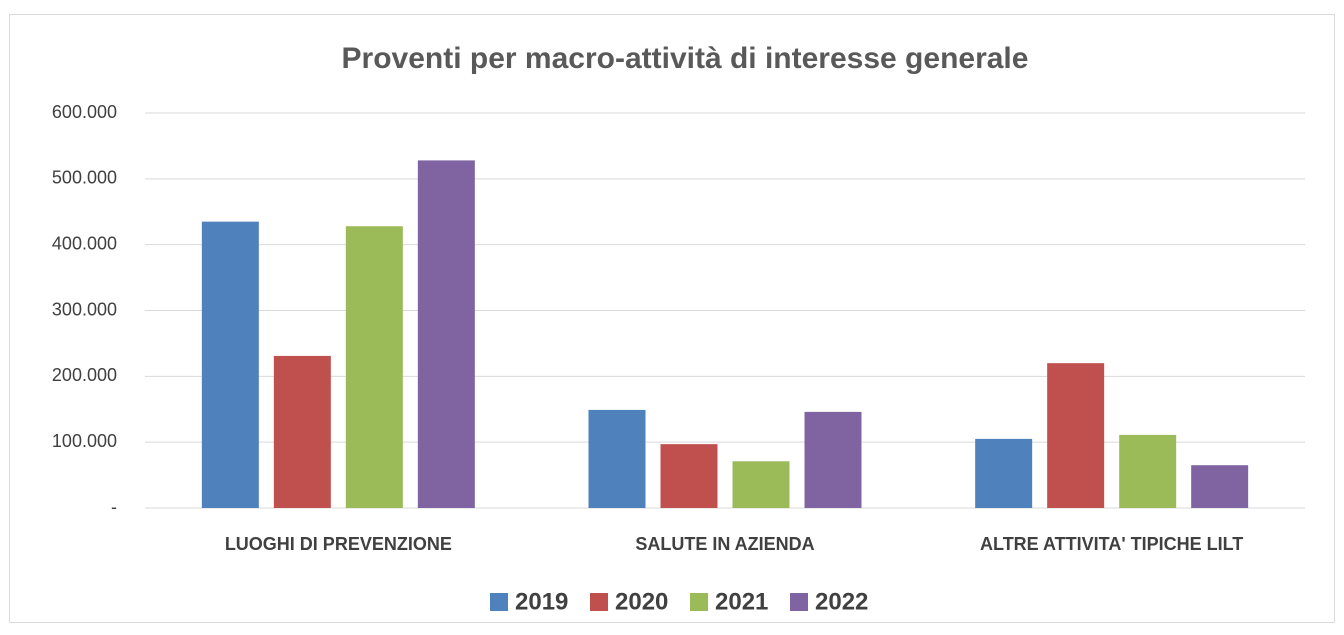 This screenshot has width=1344, height=635. What do you see at coordinates (84, 441) in the screenshot?
I see `y-tick-label: 100.000` at bounding box center [84, 441].